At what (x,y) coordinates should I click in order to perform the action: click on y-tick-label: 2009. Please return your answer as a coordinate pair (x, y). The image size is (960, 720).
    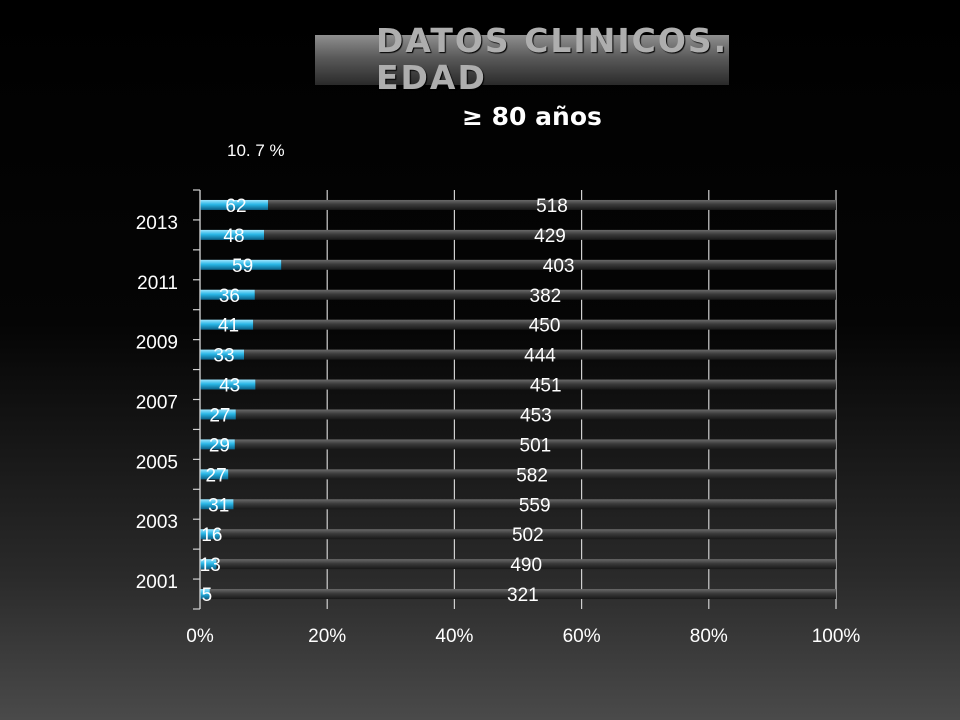
    Looking at the image, I should click on (157, 343).